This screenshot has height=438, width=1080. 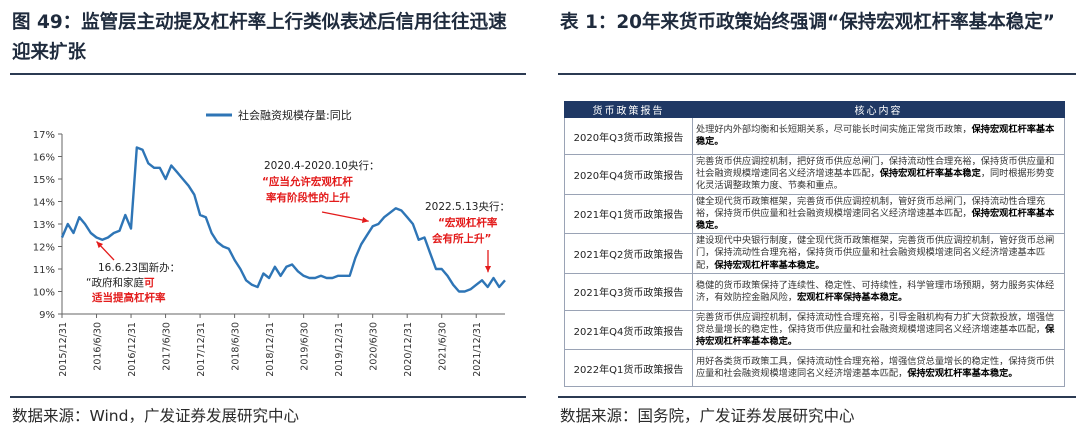 I want to click on y-tick-label: 13%, so click(x=44, y=225).